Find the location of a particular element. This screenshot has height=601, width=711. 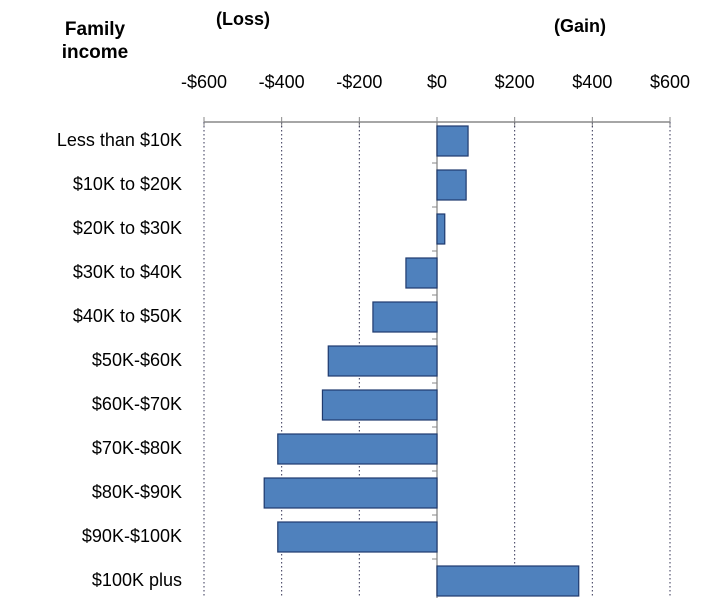

x-tick-label: $0 is located at coordinates (437, 82).